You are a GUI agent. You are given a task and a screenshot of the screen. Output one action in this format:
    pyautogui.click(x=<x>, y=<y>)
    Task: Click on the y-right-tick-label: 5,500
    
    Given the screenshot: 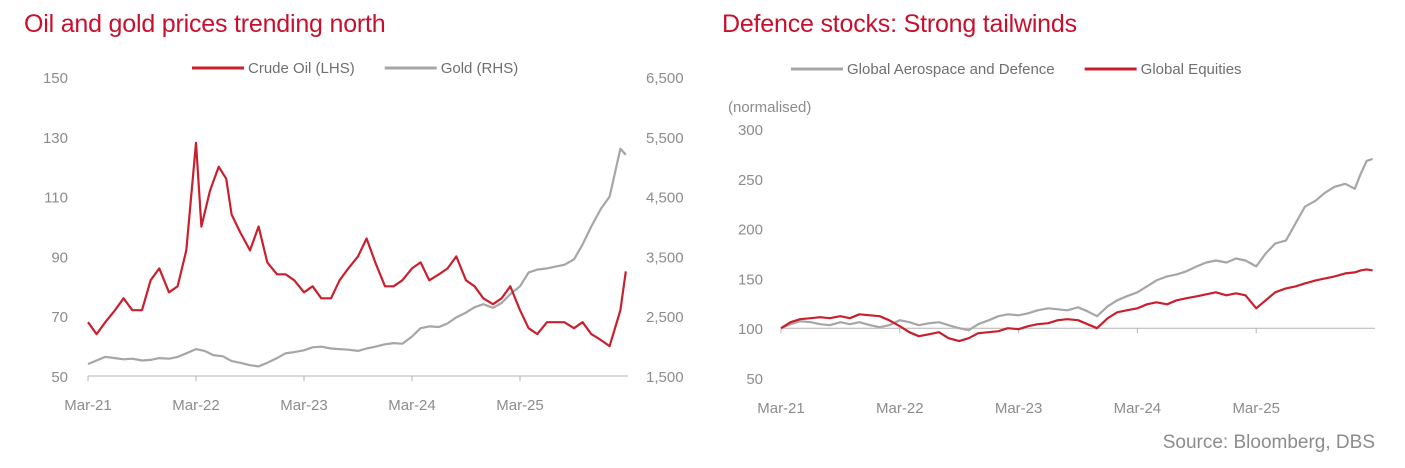 What is the action you would take?
    pyautogui.click(x=665, y=138)
    